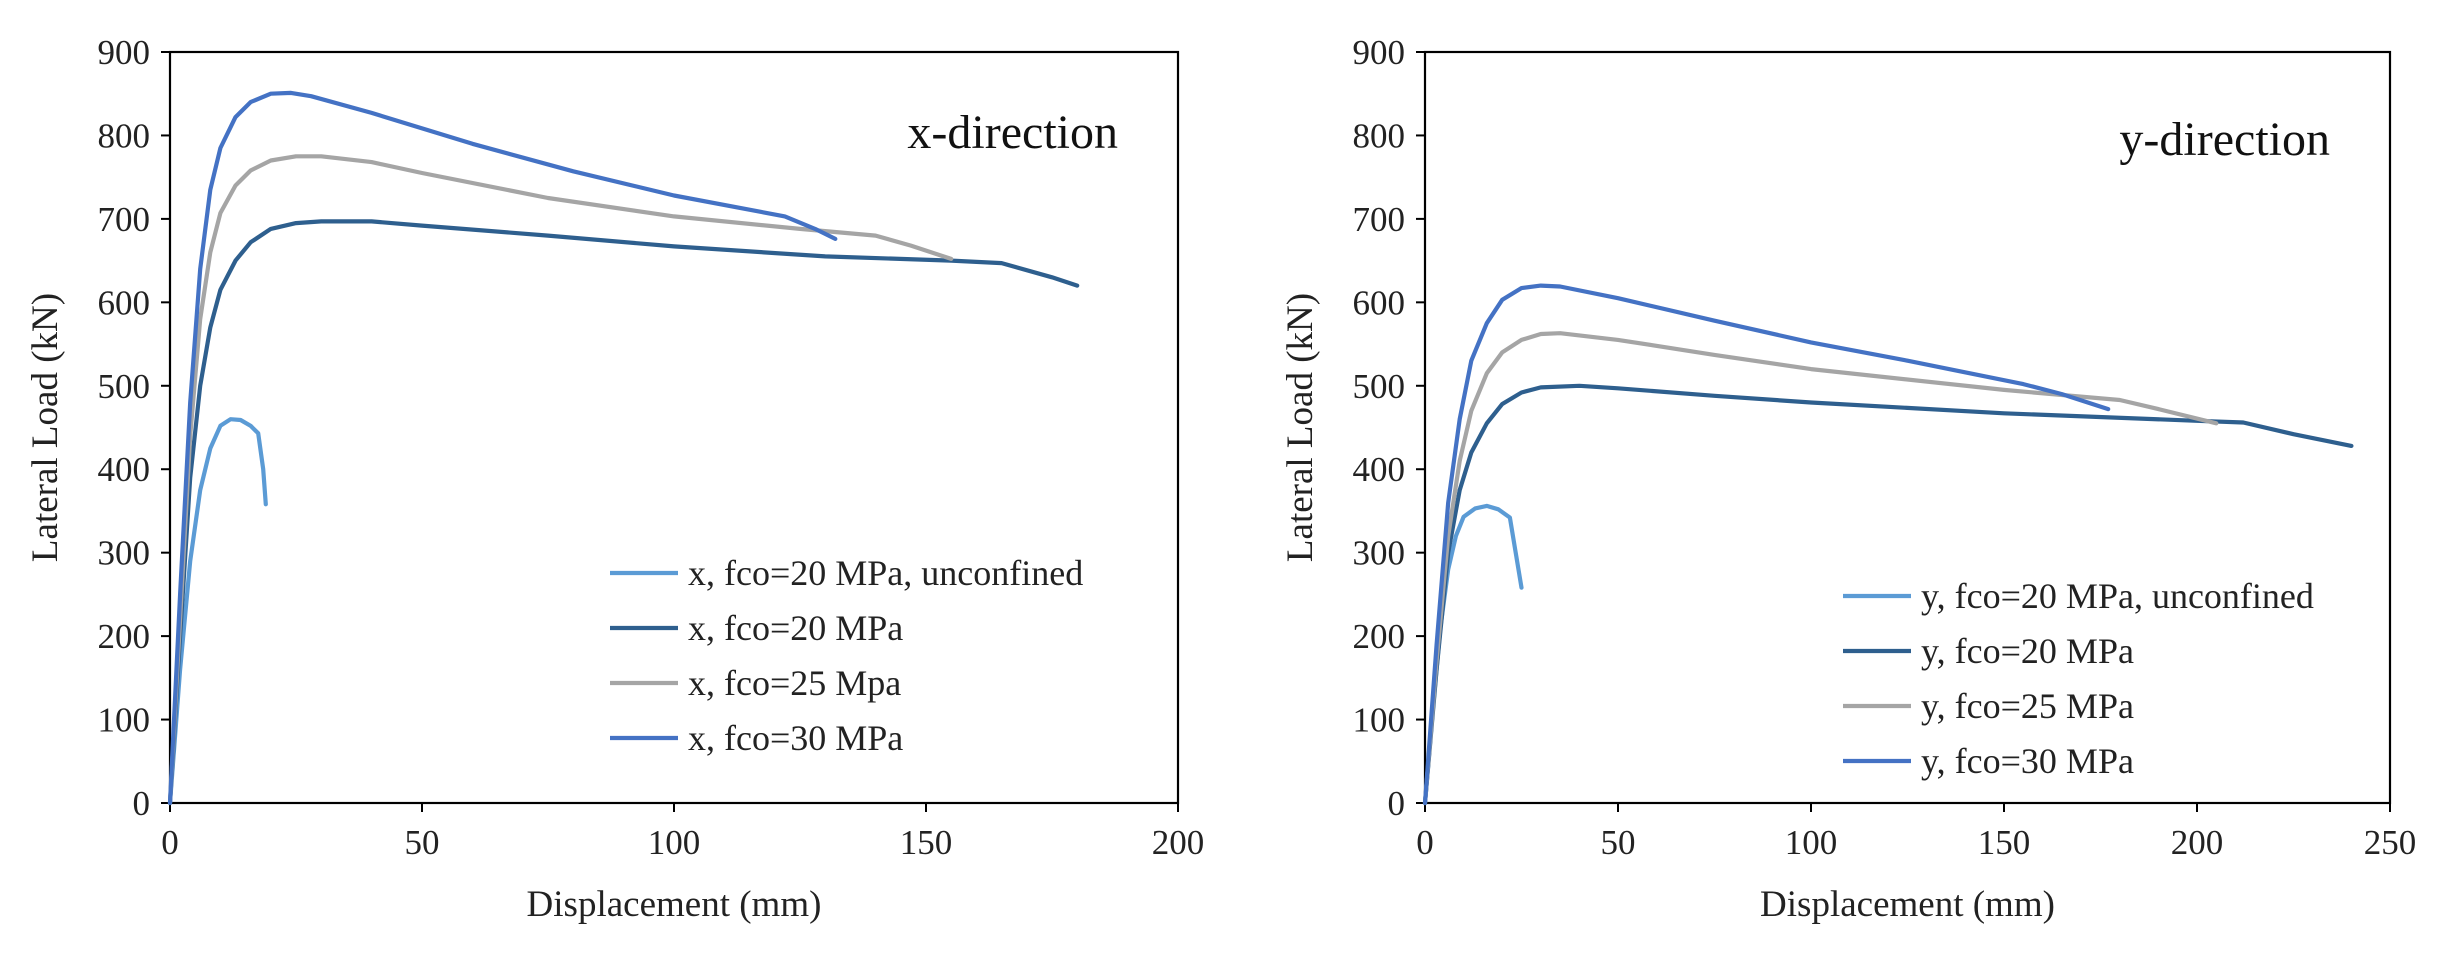 This screenshot has height=957, width=2448. Describe the element at coordinates (2027, 761) in the screenshot. I see `legend-label: y, fco=30 MPa` at that location.